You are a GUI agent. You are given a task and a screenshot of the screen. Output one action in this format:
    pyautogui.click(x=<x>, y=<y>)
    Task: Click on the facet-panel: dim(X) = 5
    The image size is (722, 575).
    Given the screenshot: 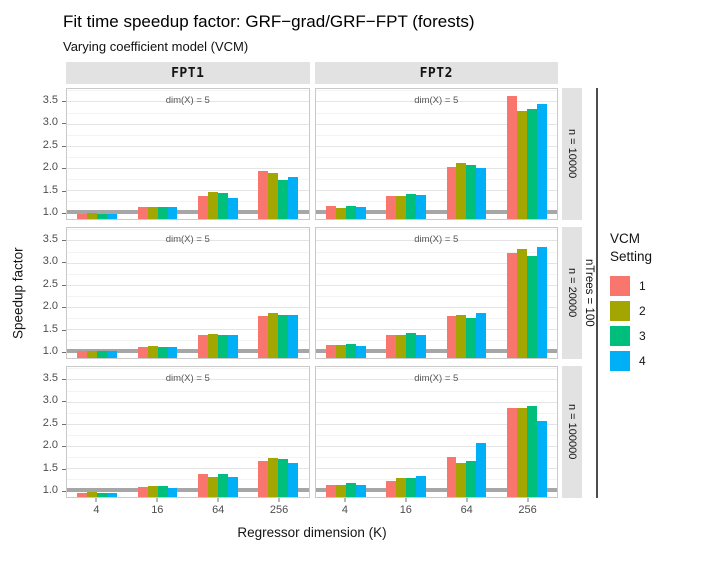 What is the action you would take?
    pyautogui.click(x=436, y=154)
    